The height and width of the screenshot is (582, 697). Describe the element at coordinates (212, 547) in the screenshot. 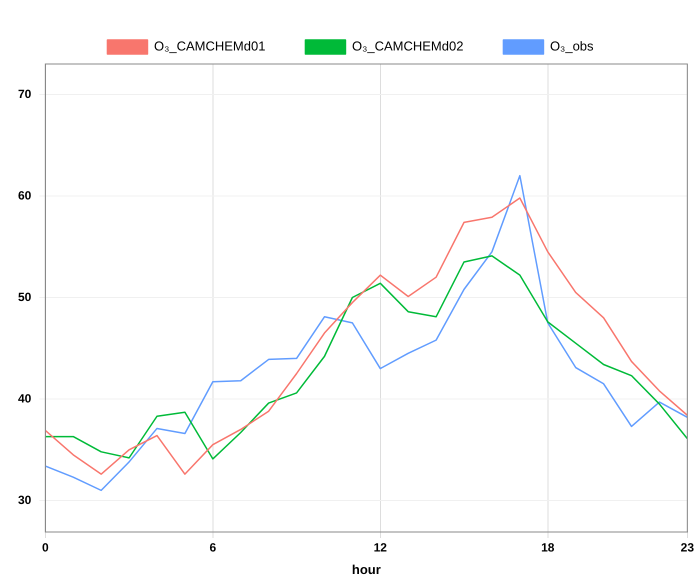

I see `x-tick-label: 6` at that location.